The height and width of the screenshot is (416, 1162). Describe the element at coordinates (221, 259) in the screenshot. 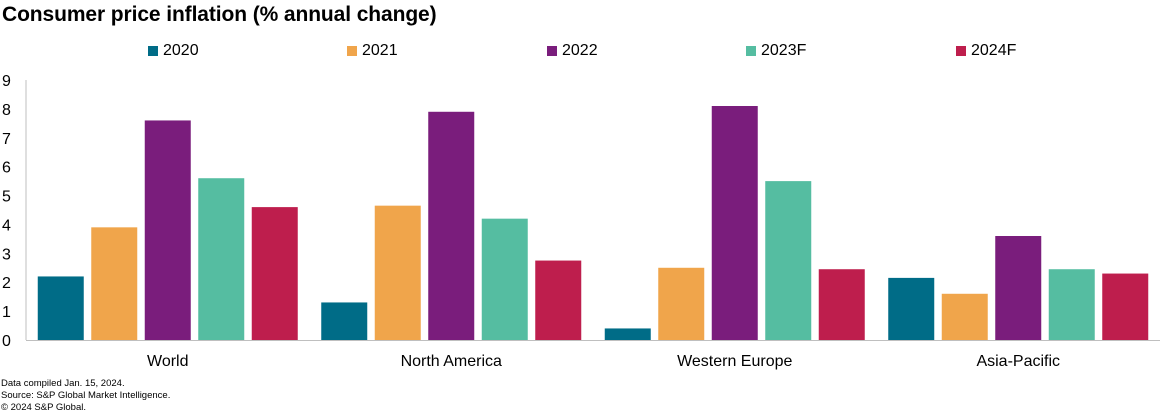

I see `bar-2023f-world` at that location.